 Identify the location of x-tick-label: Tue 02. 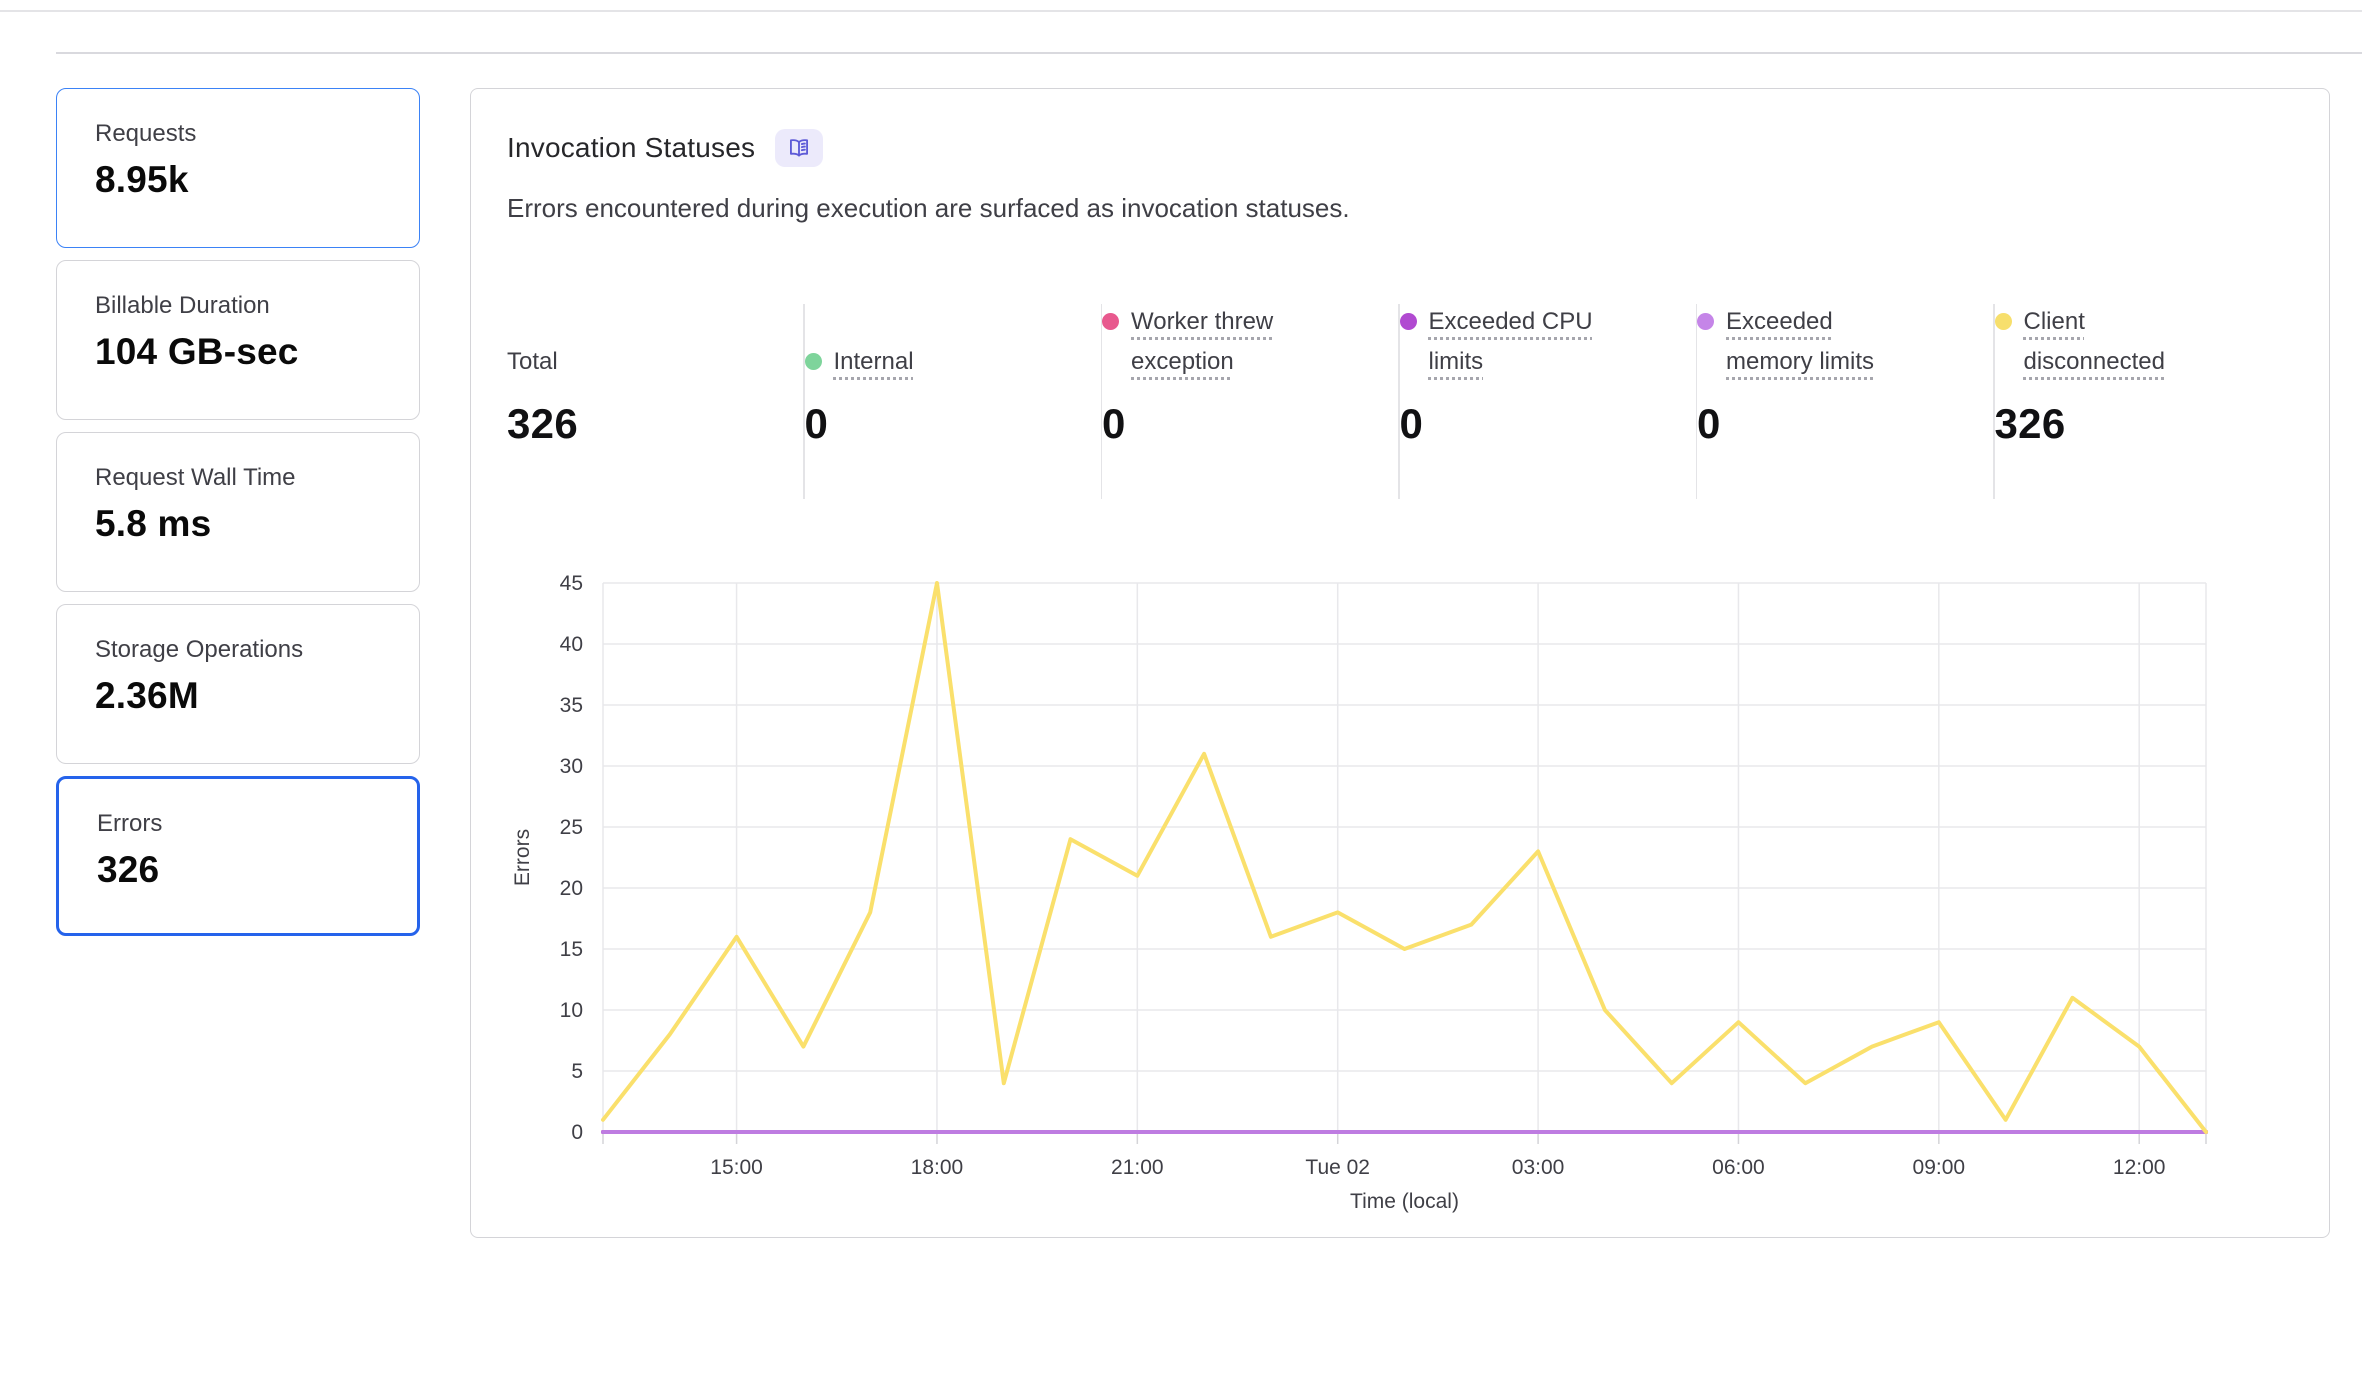
(1337, 1167).